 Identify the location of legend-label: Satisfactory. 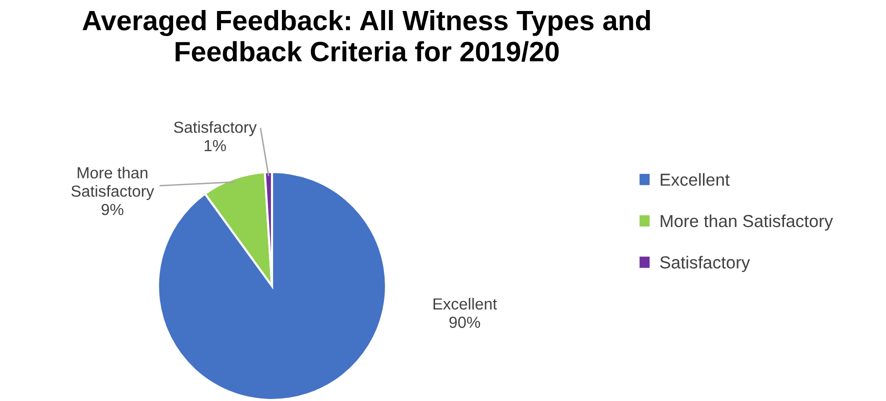
(705, 264).